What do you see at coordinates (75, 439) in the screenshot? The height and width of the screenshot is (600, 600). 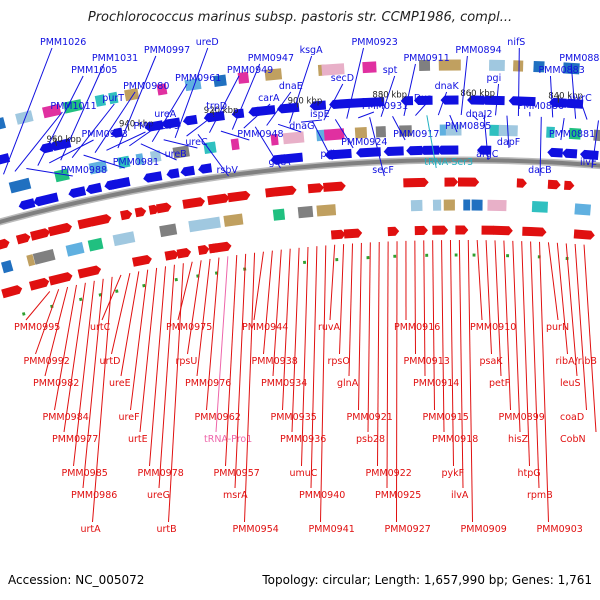 I see `reverse-gene-label: PMM0977` at bounding box center [75, 439].